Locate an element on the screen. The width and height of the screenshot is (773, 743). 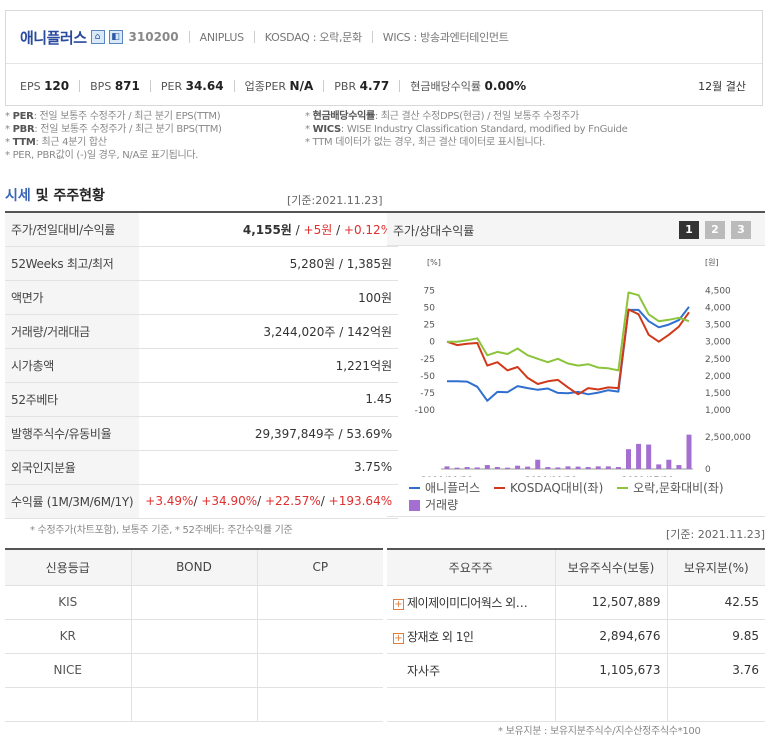
wics-info: WICS : 방송과엔터테인먼트 is located at coordinates (445, 37).